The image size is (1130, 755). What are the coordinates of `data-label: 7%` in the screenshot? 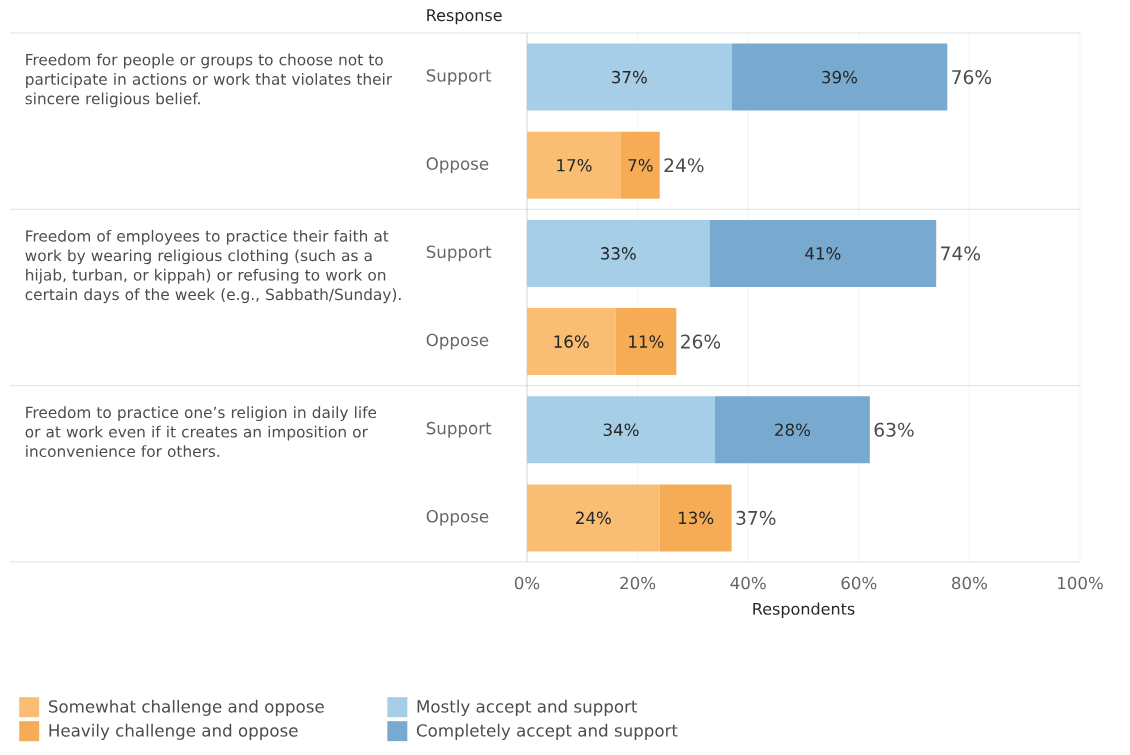 It's located at (640, 165).